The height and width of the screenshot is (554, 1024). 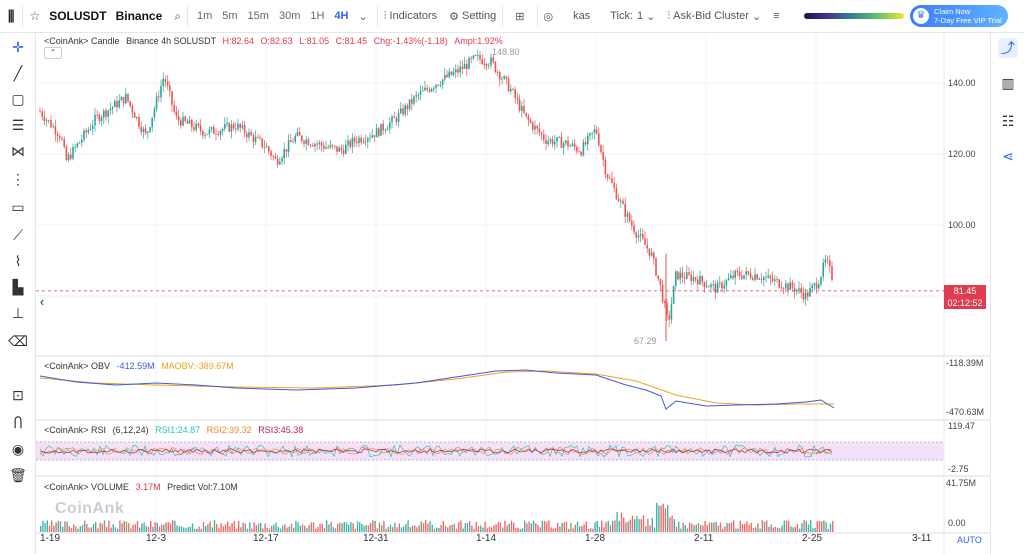 I want to click on crosshair-icon: ✛, so click(x=18, y=47).